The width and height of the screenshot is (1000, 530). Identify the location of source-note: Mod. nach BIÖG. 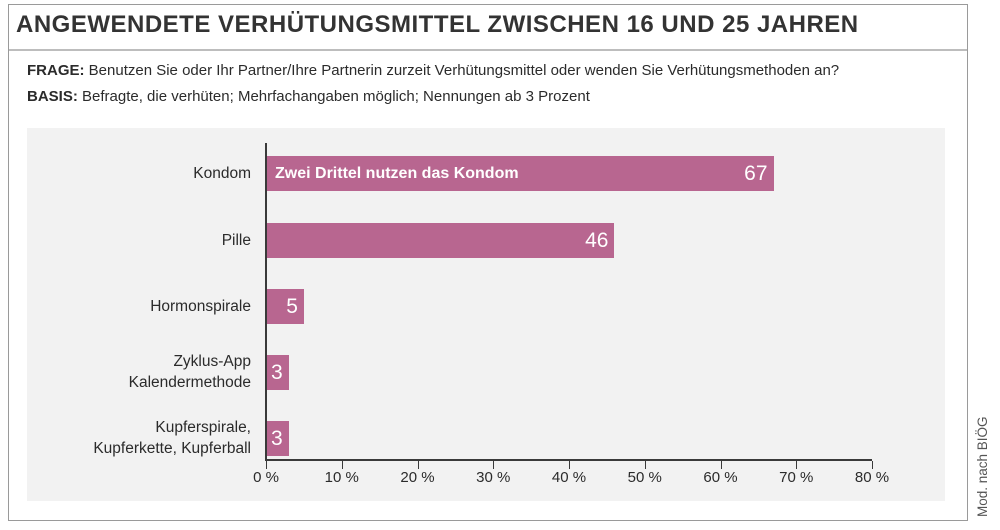
(982, 466).